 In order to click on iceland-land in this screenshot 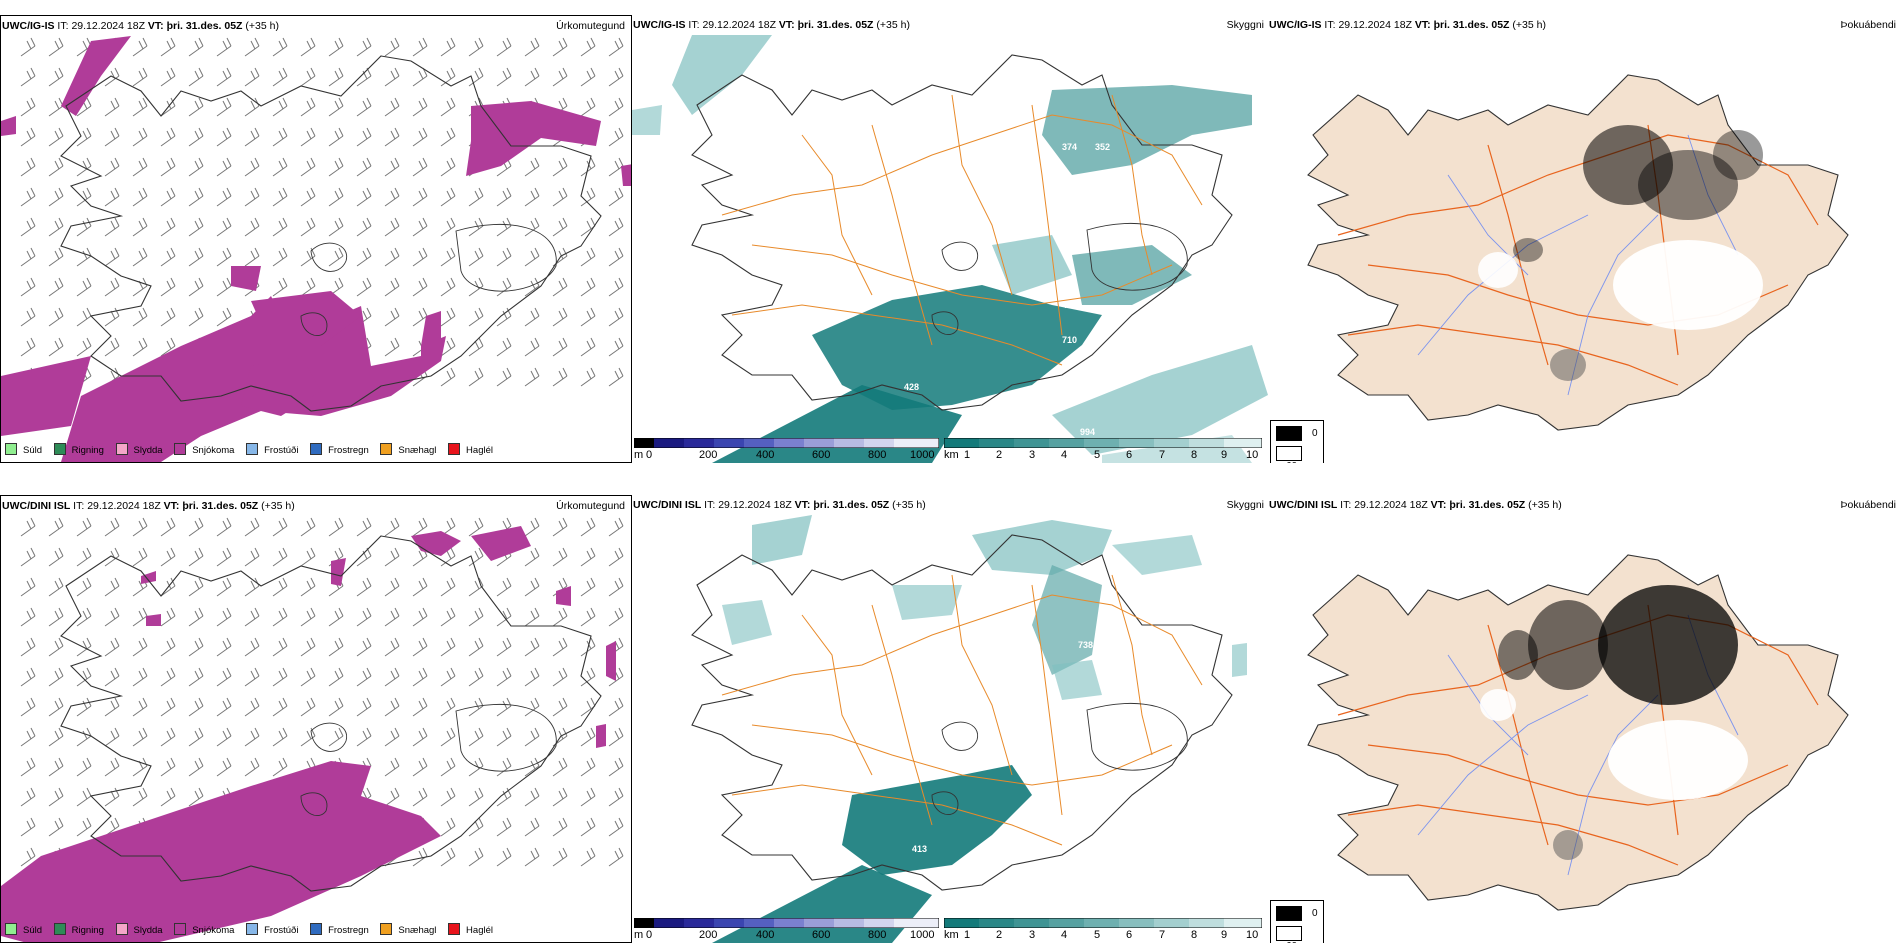, I will do `click(1578, 252)`.